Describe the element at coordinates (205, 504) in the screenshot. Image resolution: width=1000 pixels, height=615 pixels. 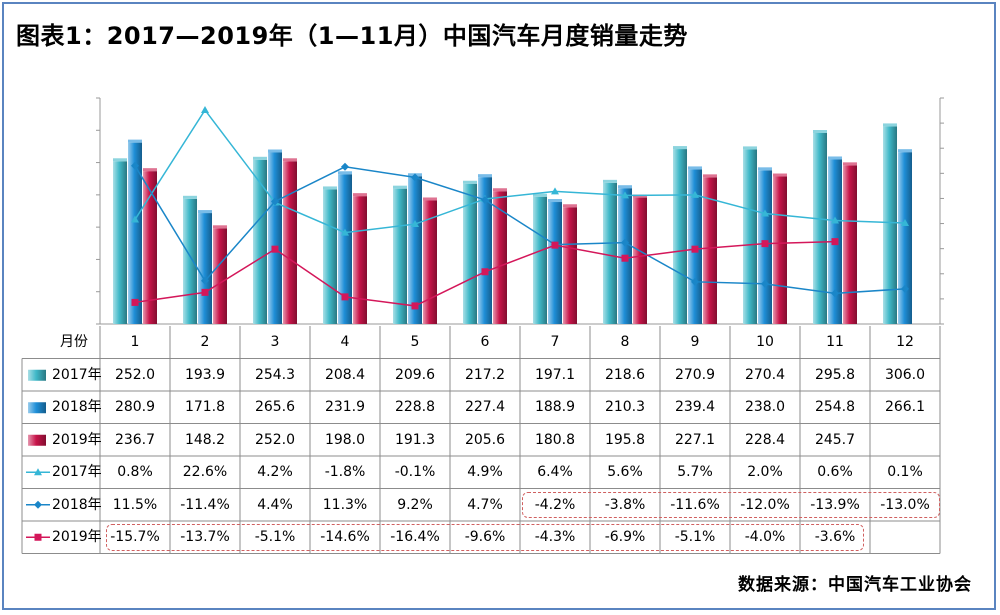
I see `data-label: -11.4%` at that location.